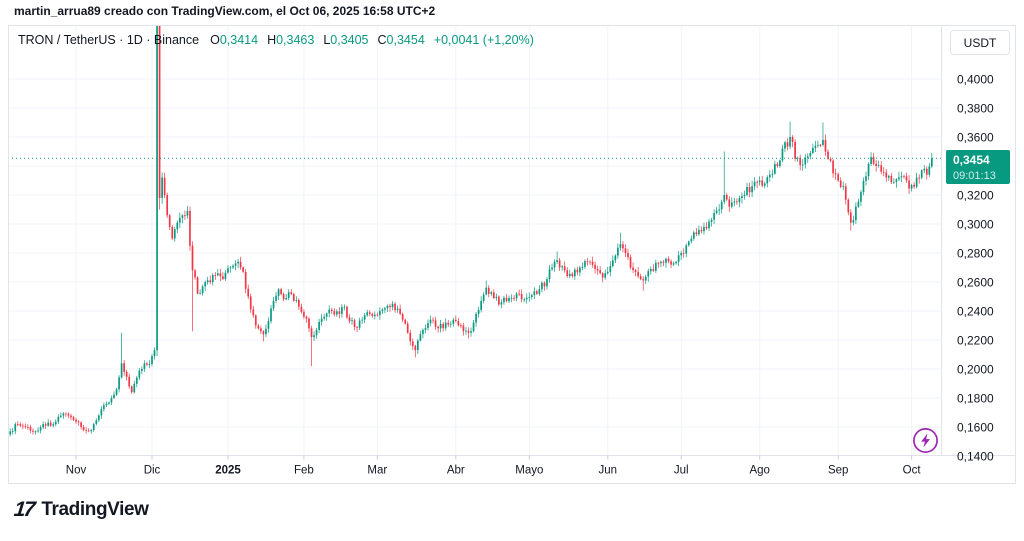 This screenshot has width=1024, height=541. I want to click on time-axis-labels: Nov Dic 2025 Feb Mar Abr Mayo Jun Jul Ago Sep Oct, so click(494, 471).